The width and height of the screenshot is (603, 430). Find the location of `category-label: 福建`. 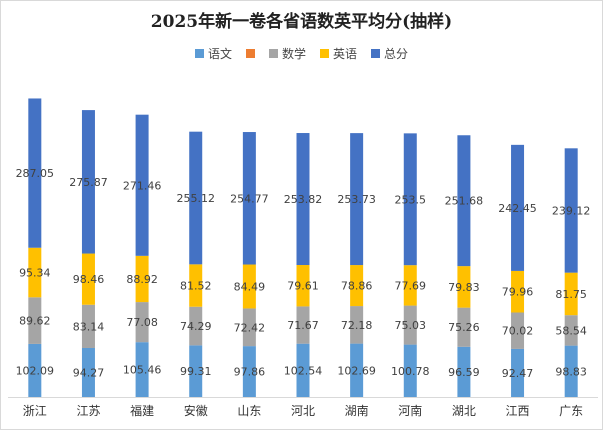

category-label: 福建 is located at coordinates (142, 410).